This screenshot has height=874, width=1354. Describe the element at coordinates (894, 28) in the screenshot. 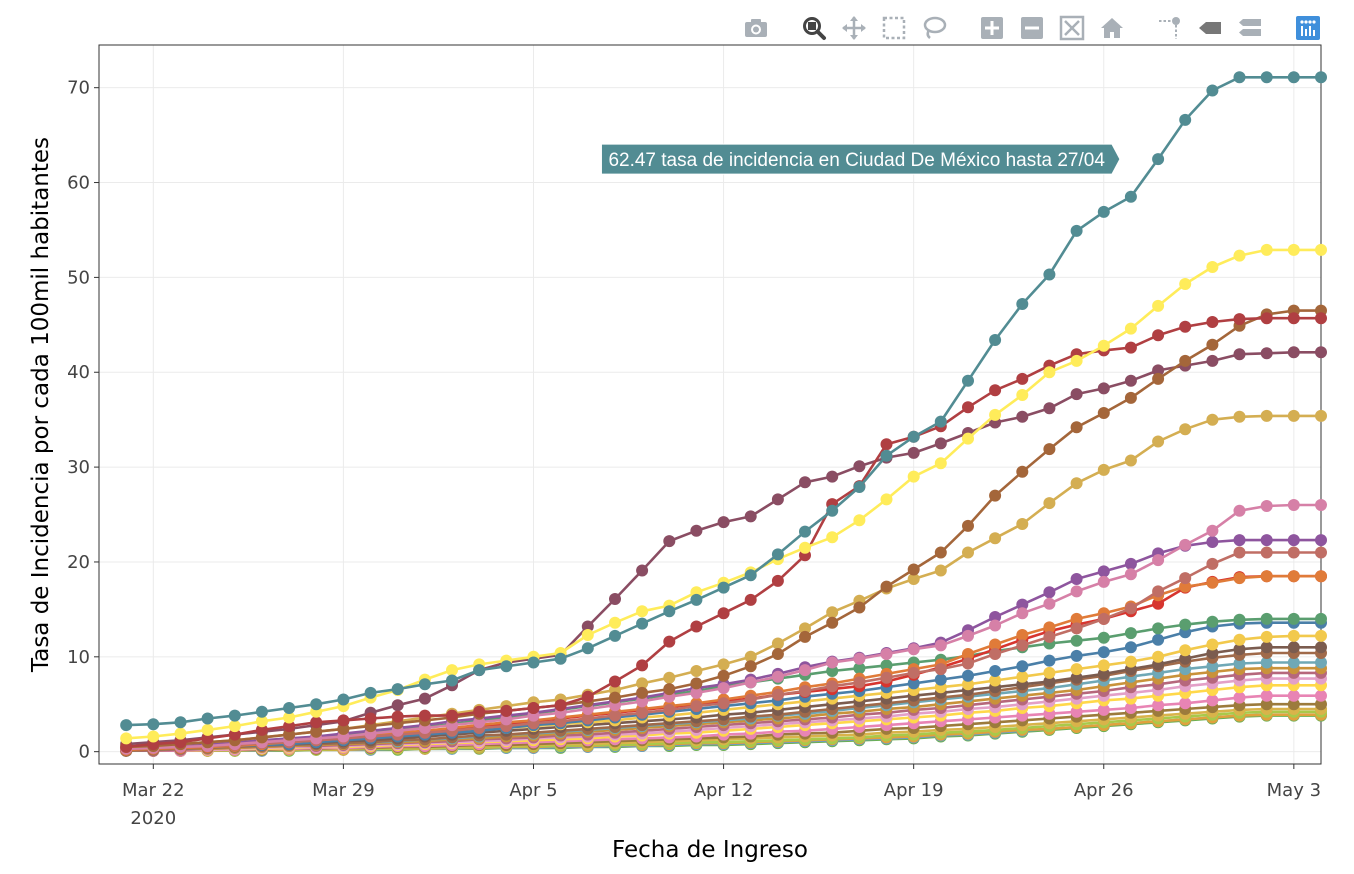

I see `box-select-icon` at that location.